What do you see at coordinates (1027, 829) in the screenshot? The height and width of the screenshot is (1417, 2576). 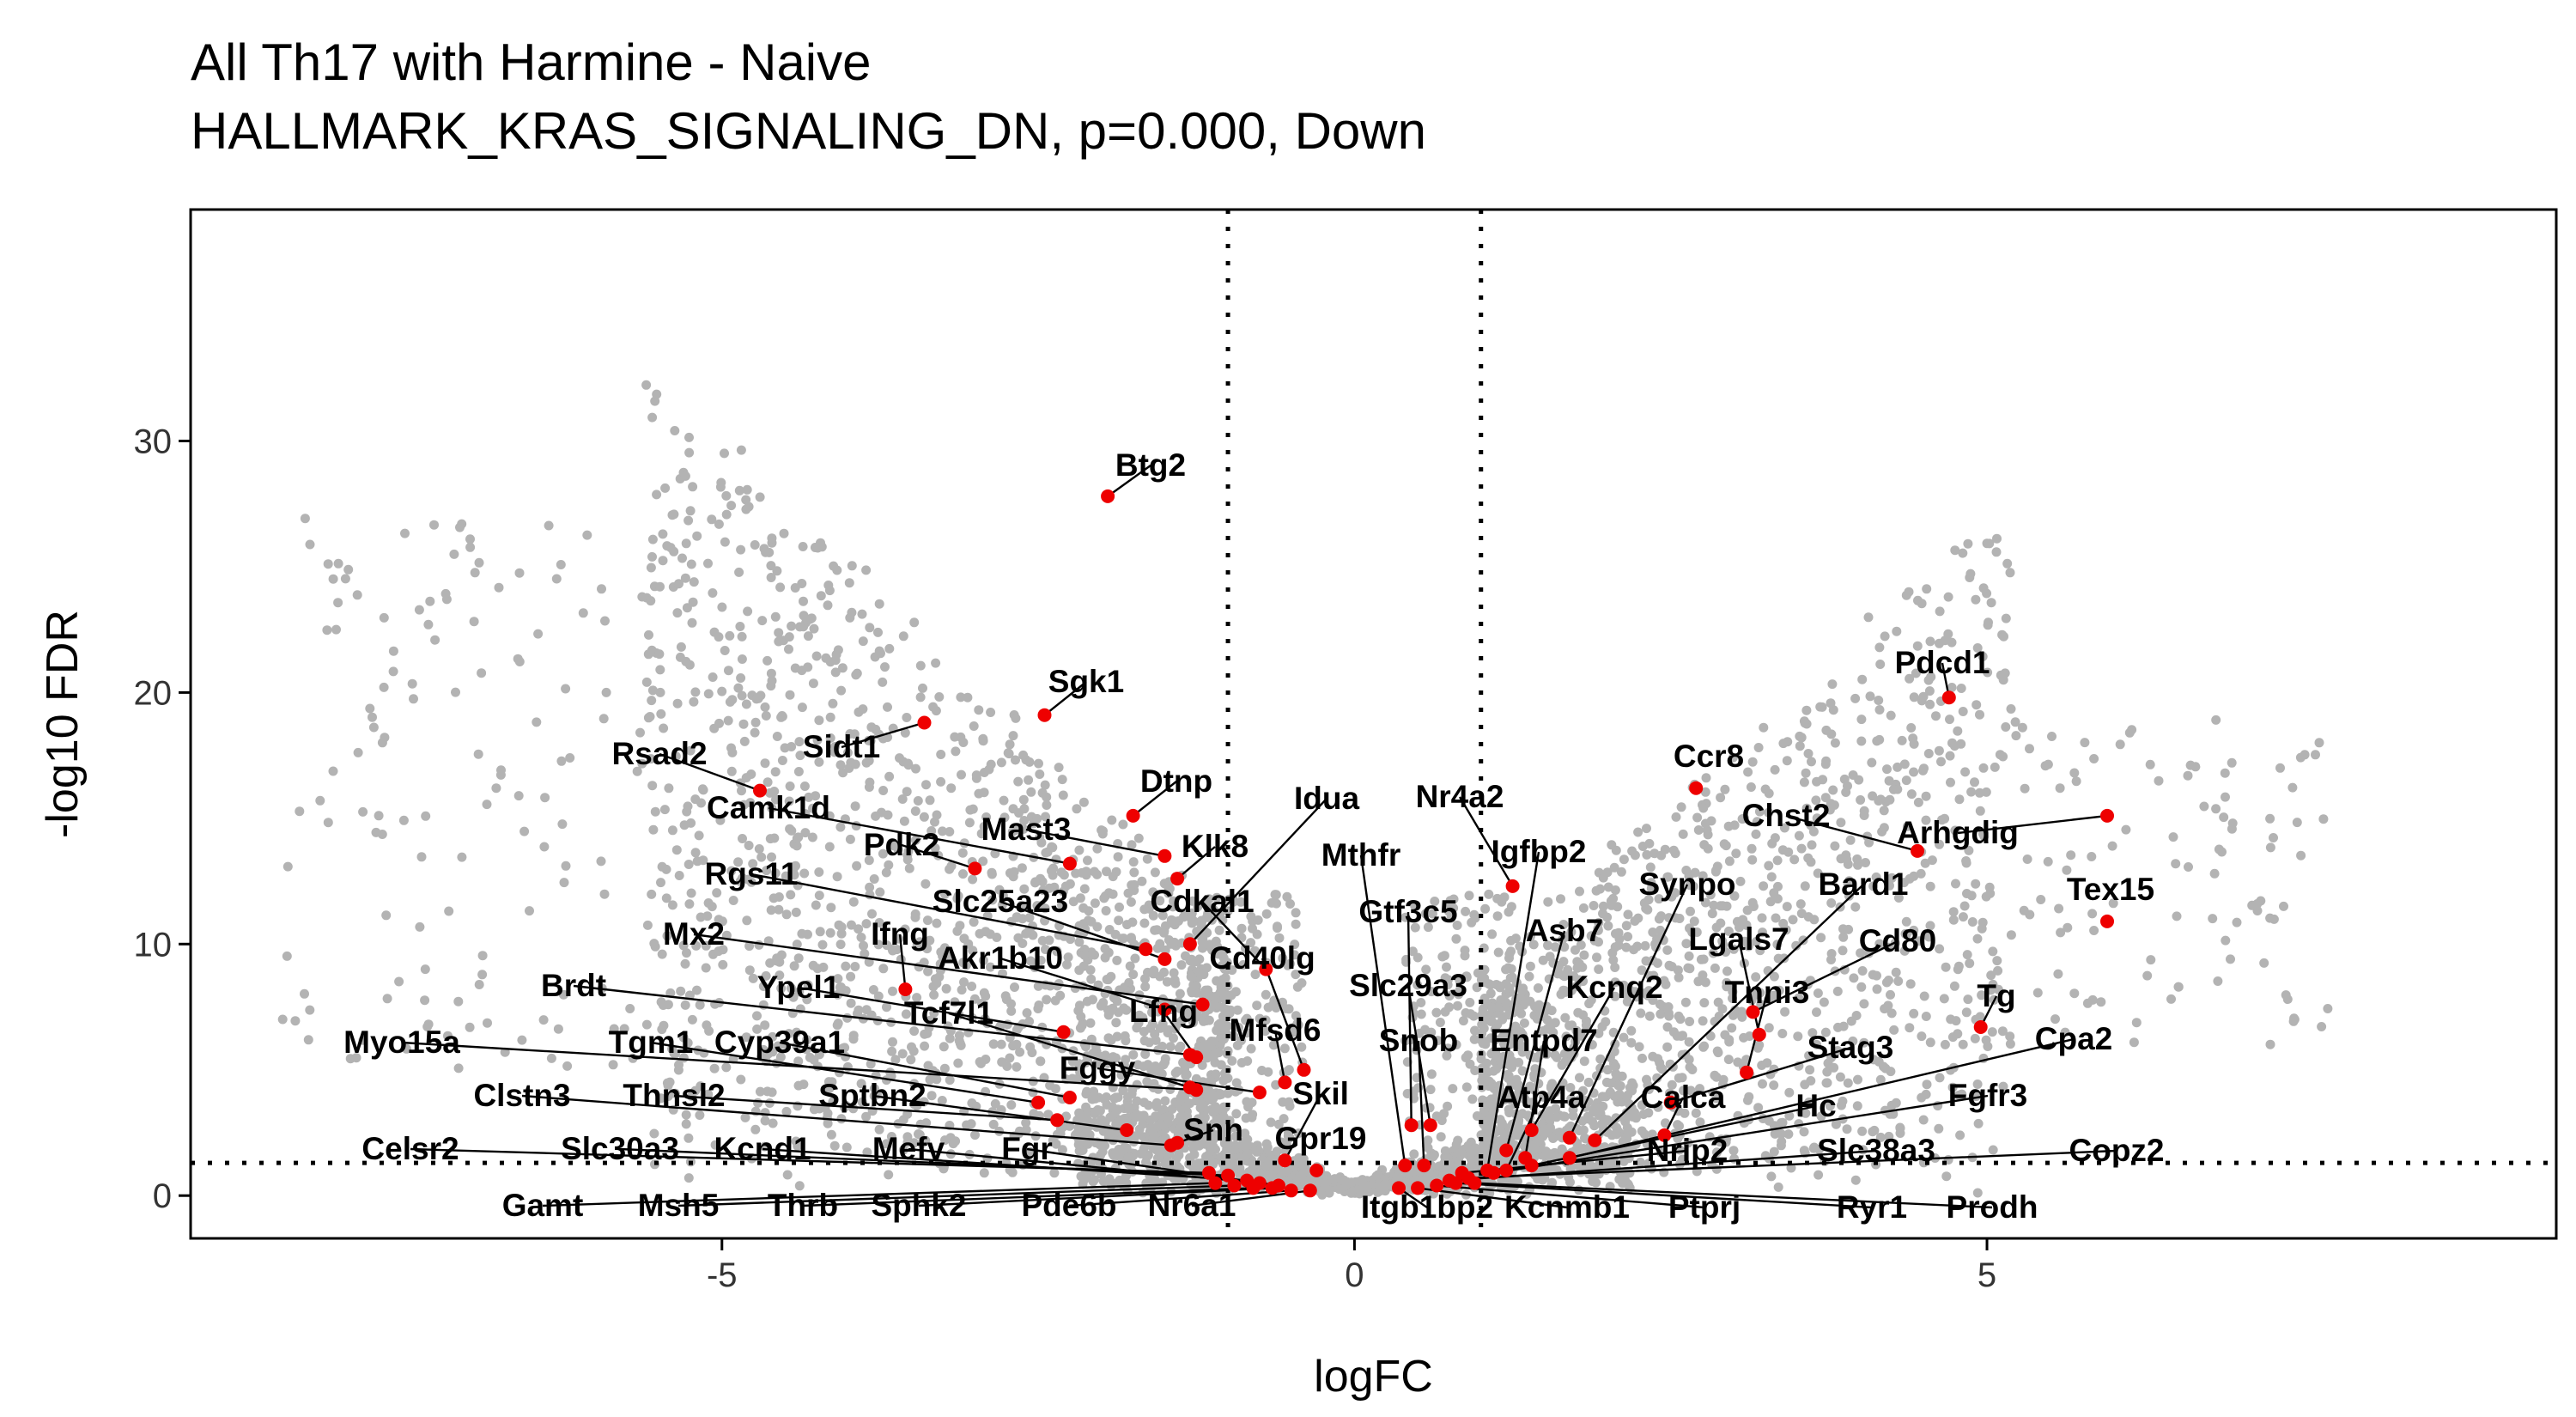 I see `gene-label: Mast3` at bounding box center [1027, 829].